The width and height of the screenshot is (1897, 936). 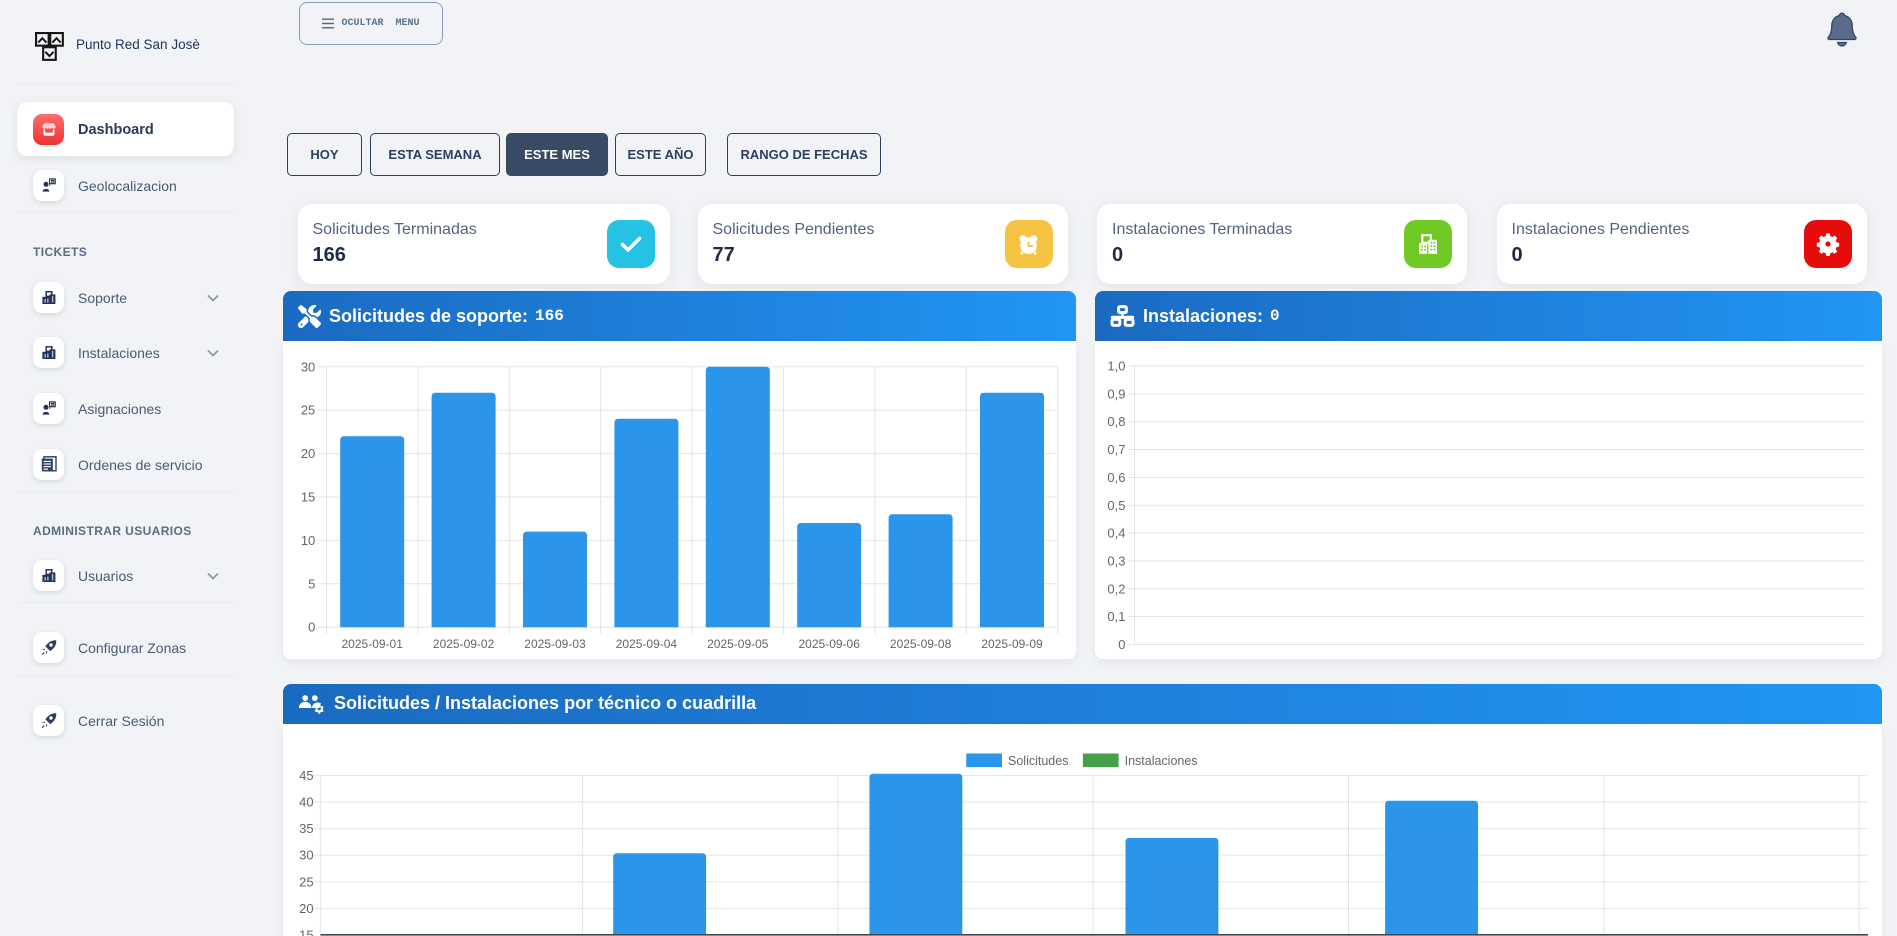 What do you see at coordinates (1116, 616) in the screenshot?
I see `svg-text: 0,1` at bounding box center [1116, 616].